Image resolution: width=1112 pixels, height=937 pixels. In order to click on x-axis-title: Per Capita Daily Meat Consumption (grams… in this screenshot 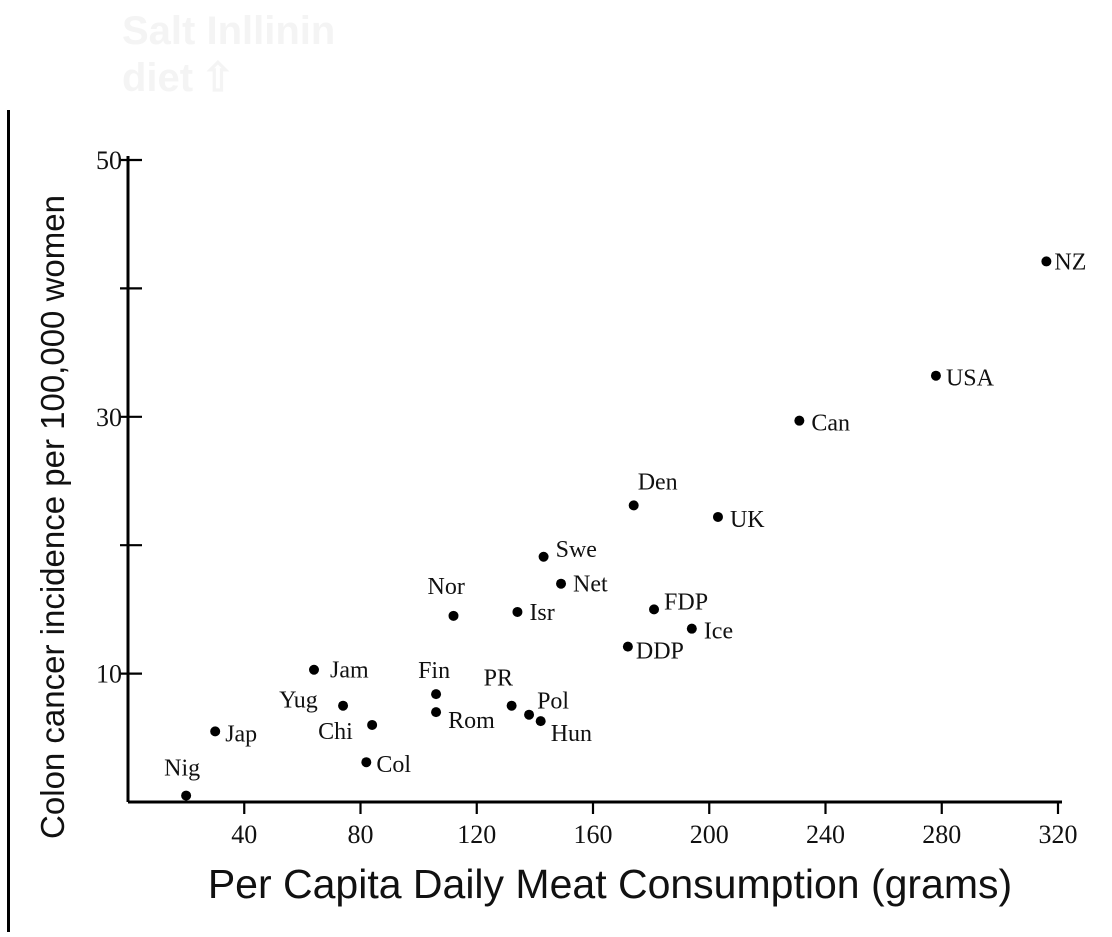, I will do `click(610, 884)`.